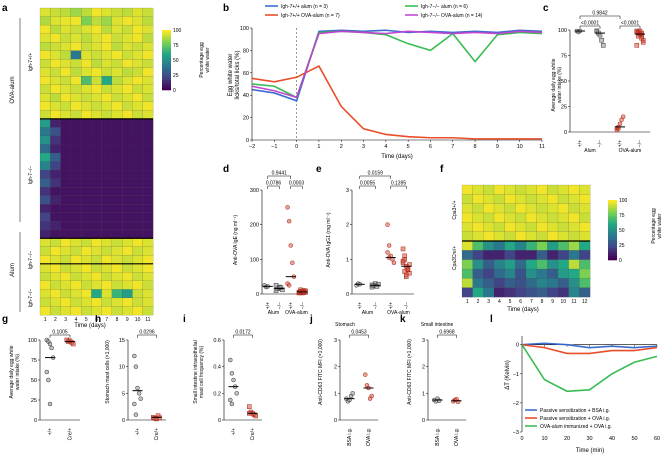  I want to click on chart-i-x-tick-label: +/+, so click(234, 431).